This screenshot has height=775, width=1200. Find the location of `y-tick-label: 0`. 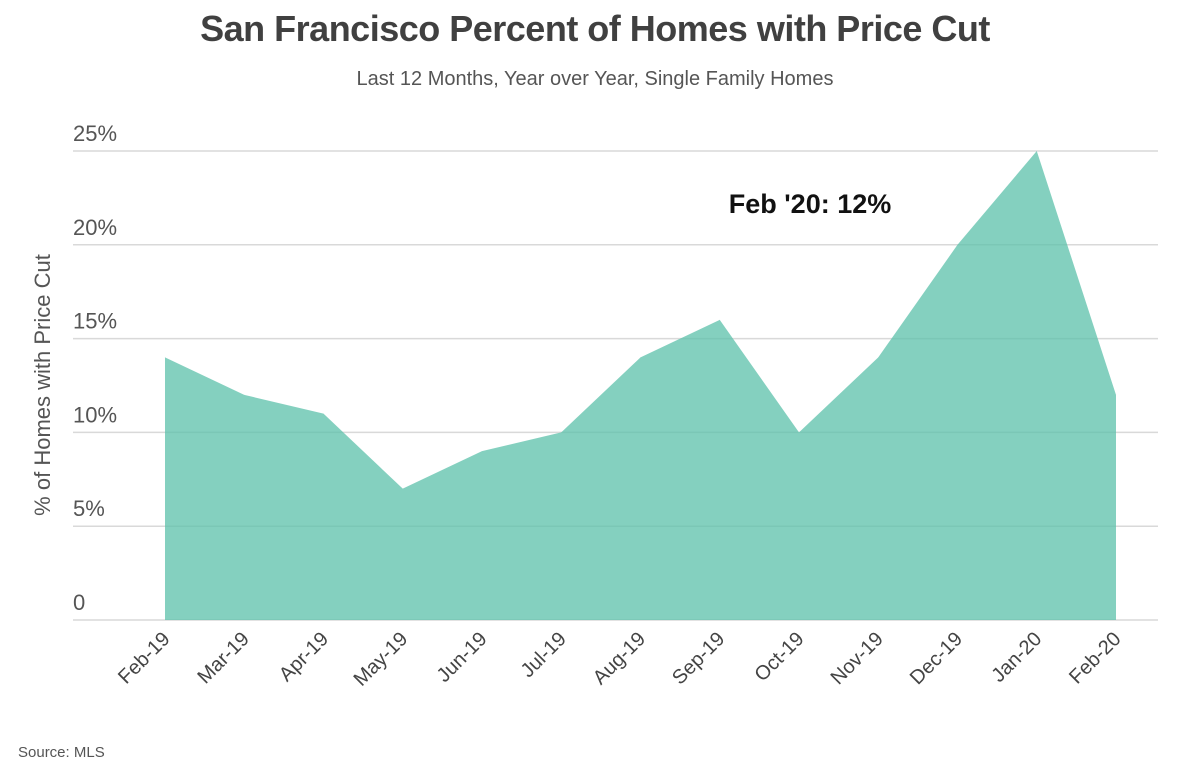

y-tick-label: 0 is located at coordinates (79, 602).